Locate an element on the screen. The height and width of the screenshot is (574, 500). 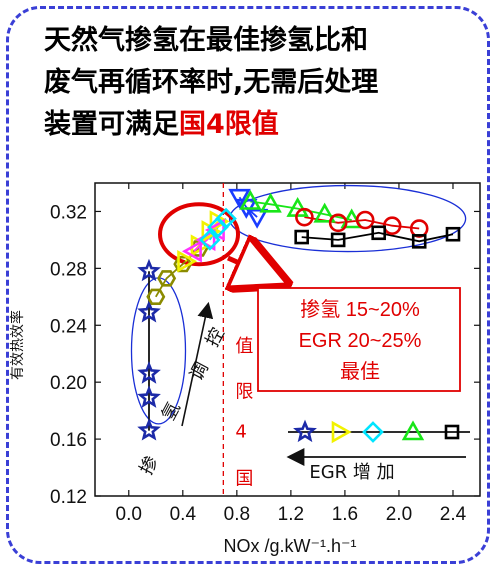
x-tick-label: 0.8 is located at coordinates (237, 514).